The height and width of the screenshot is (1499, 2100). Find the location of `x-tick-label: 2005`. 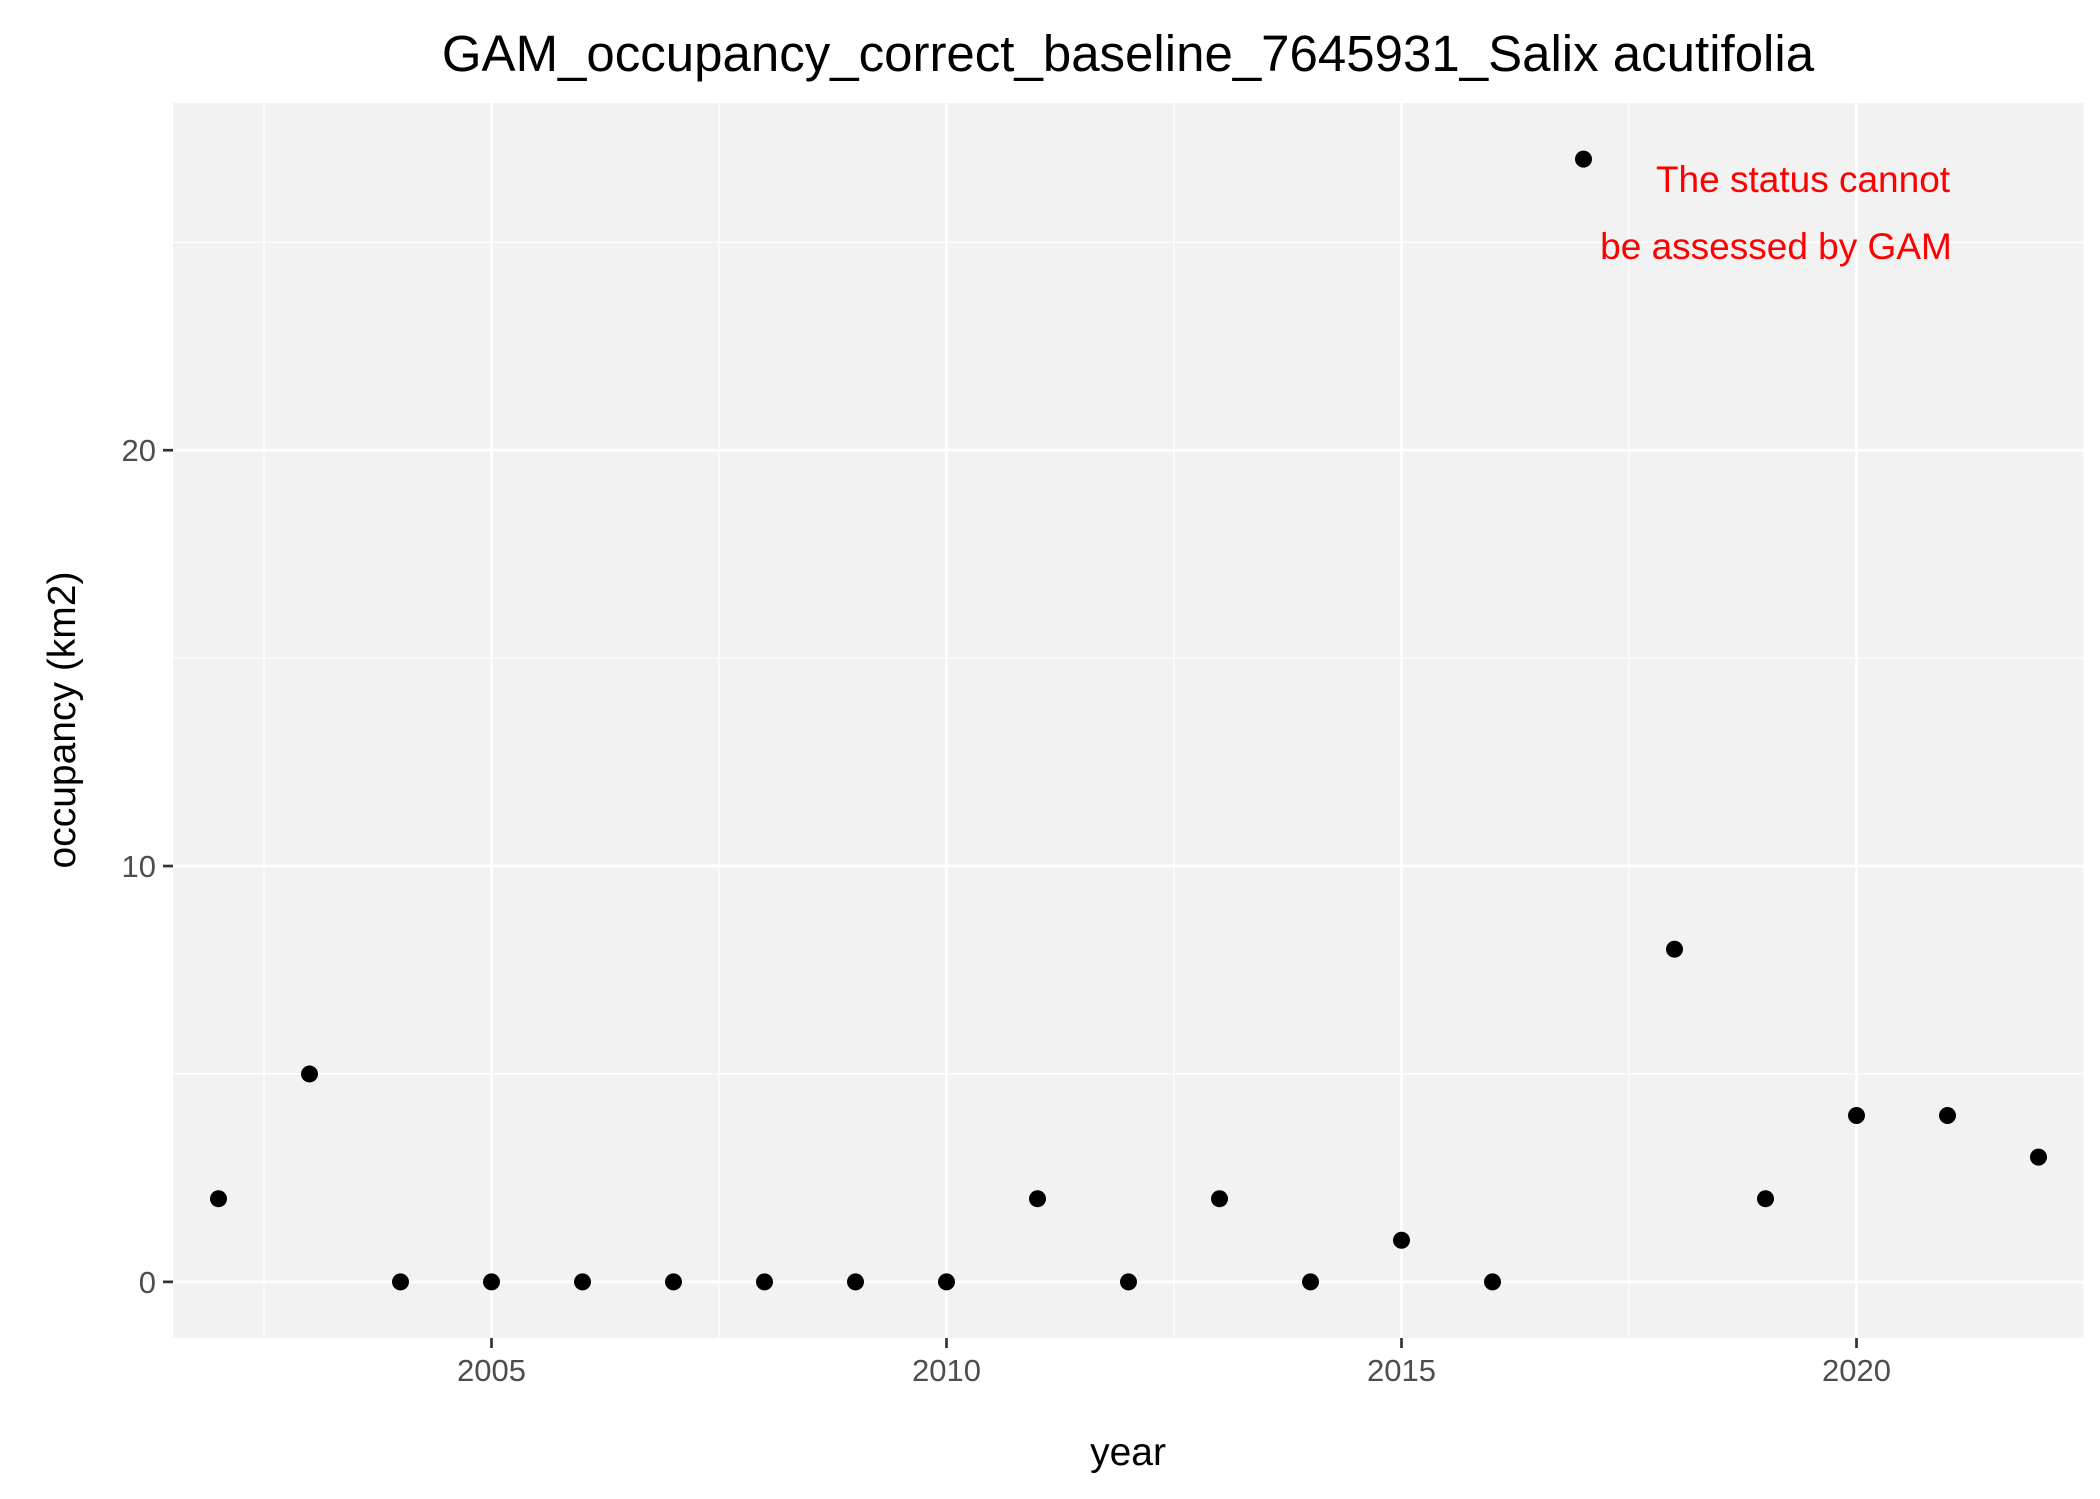

x-tick-label: 2005 is located at coordinates (491, 1370).